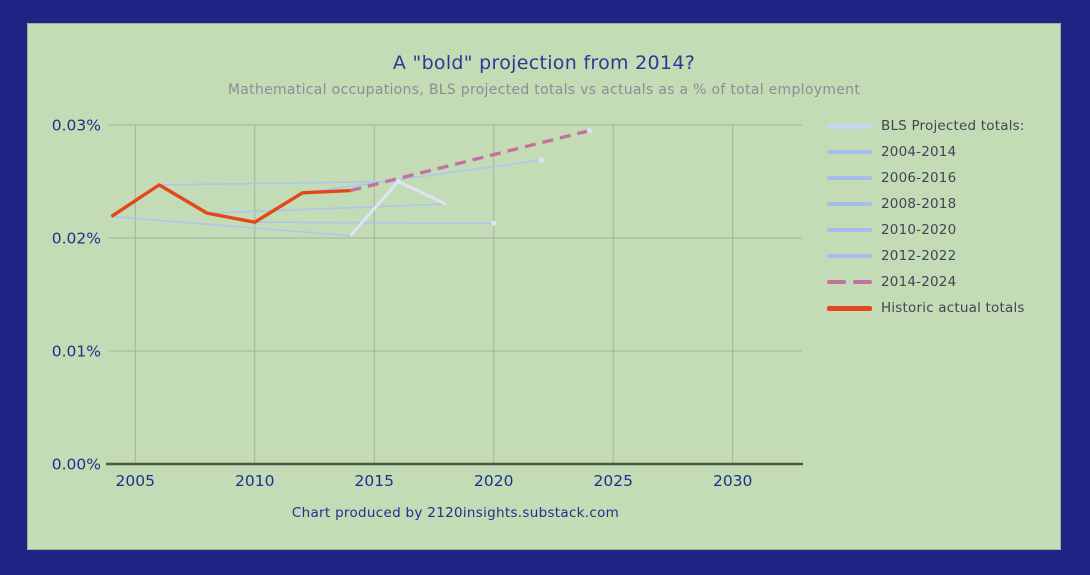 The height and width of the screenshot is (575, 1090). I want to click on y-tick-label: 0.03%, so click(76, 126).